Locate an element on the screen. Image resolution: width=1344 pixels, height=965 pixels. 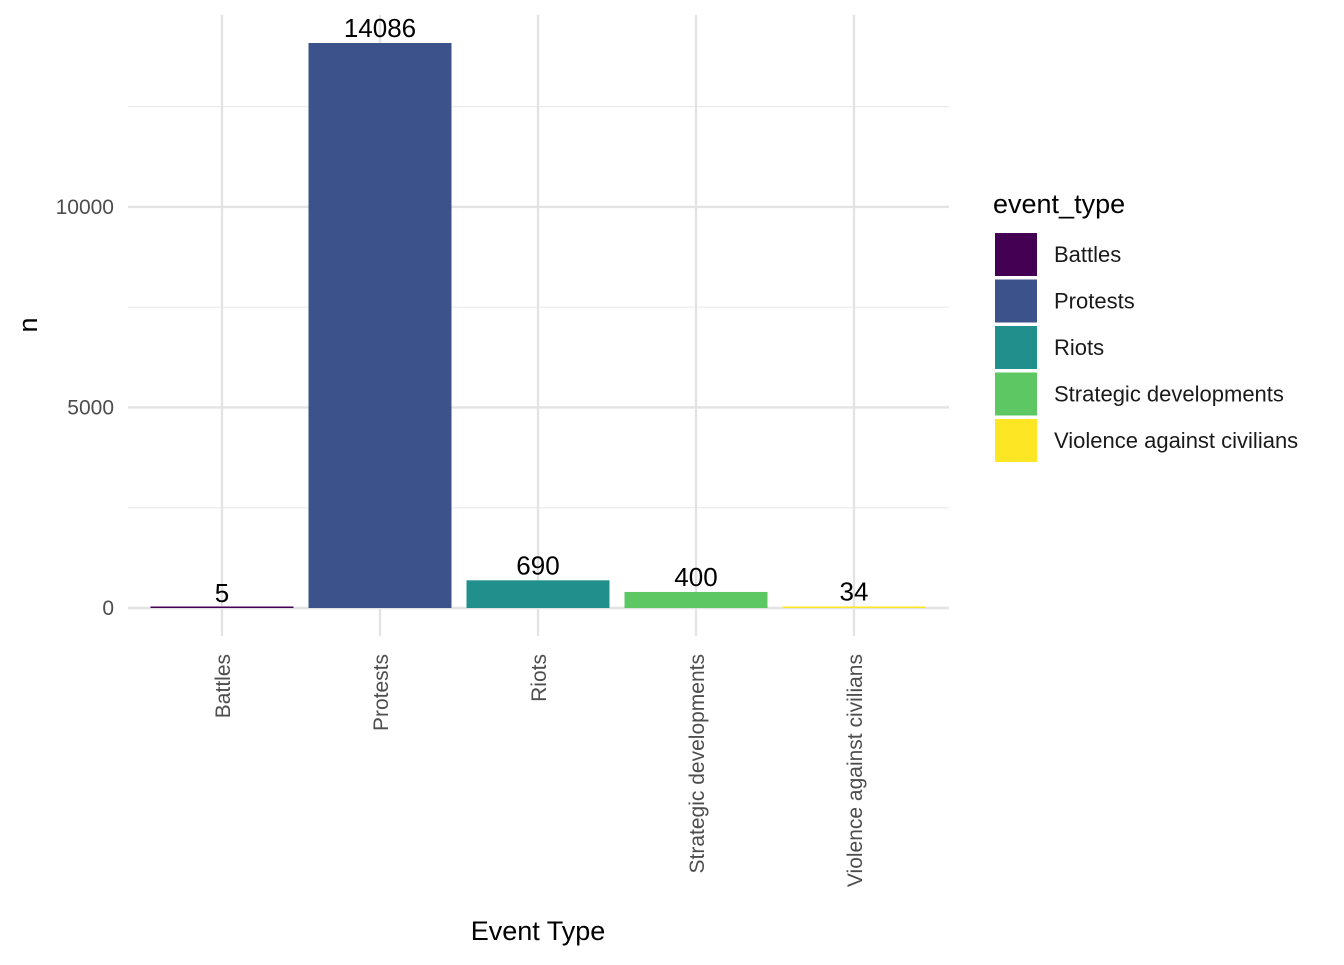
y-tick-label: 10000 is located at coordinates (85, 207).